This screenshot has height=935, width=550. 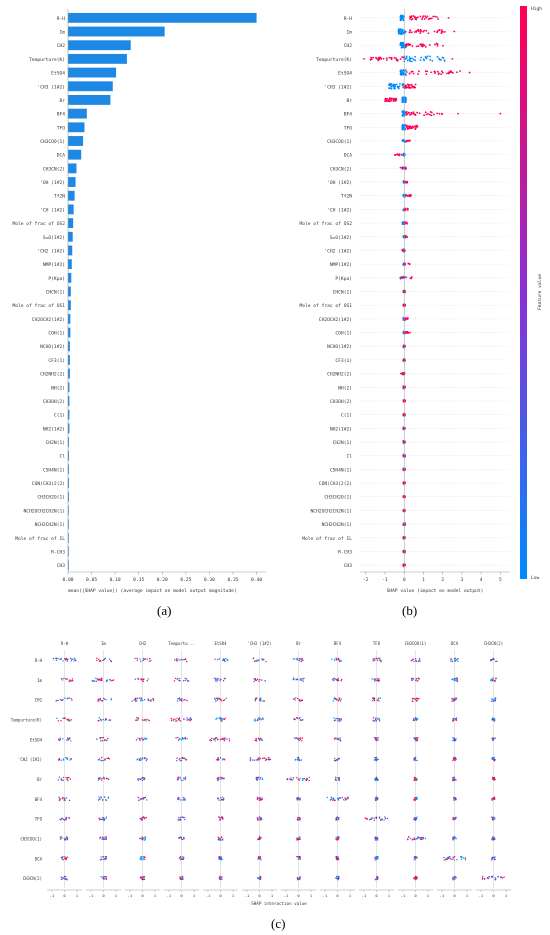 What do you see at coordinates (61, 19) in the screenshot?
I see `feature-label: R-H` at bounding box center [61, 19].